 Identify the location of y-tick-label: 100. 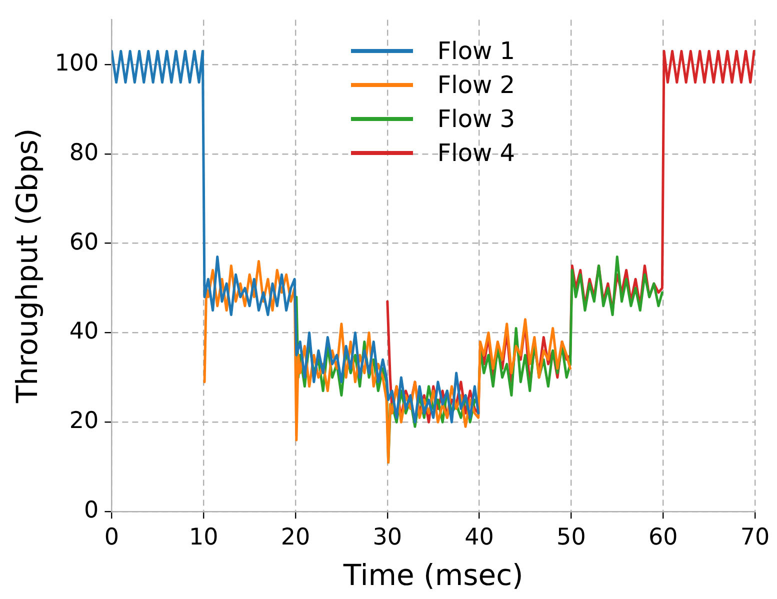
(76, 63).